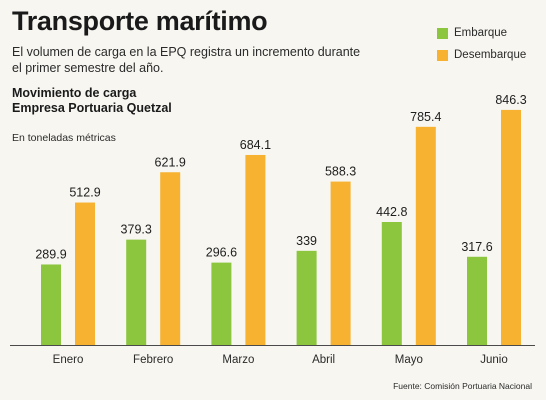 The image size is (546, 400). What do you see at coordinates (136, 230) in the screenshot?
I see `data-label-embarque-febrero: 379.3` at bounding box center [136, 230].